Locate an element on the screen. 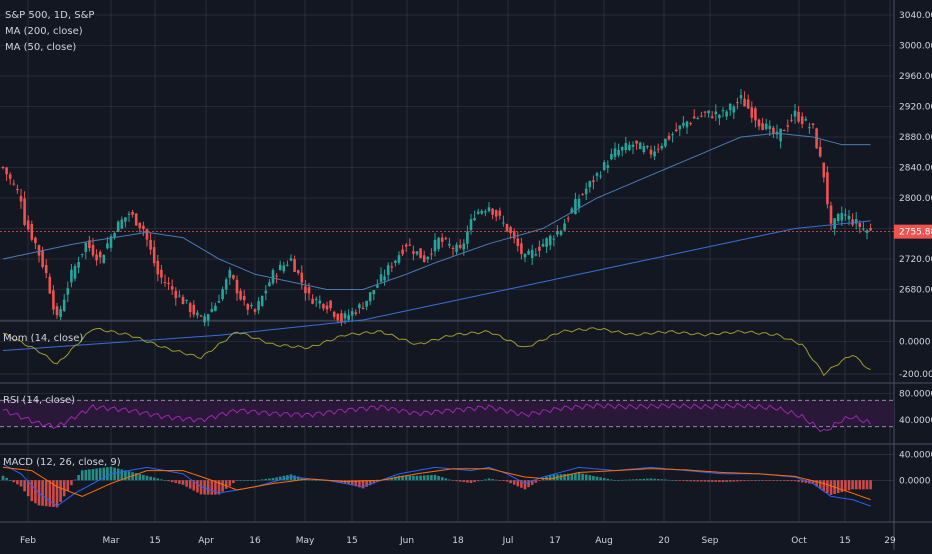  x-axis-tick-label: Sep is located at coordinates (710, 541).